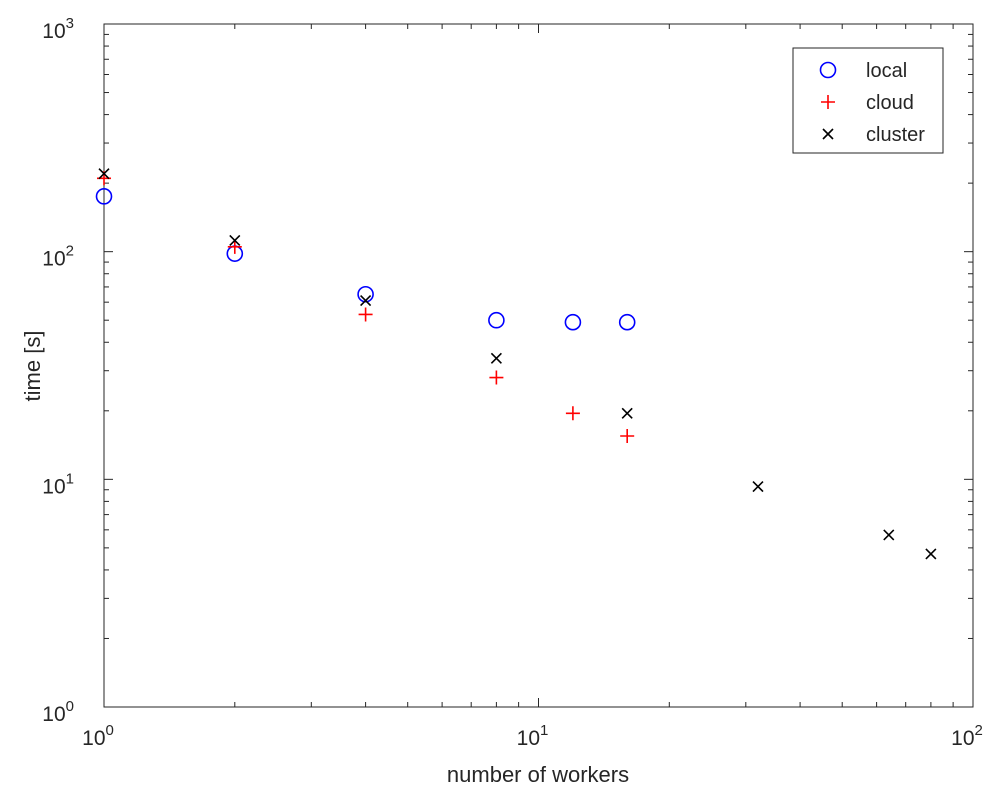  What do you see at coordinates (58, 29) in the screenshot?
I see `y-tick-label: 10³` at bounding box center [58, 29].